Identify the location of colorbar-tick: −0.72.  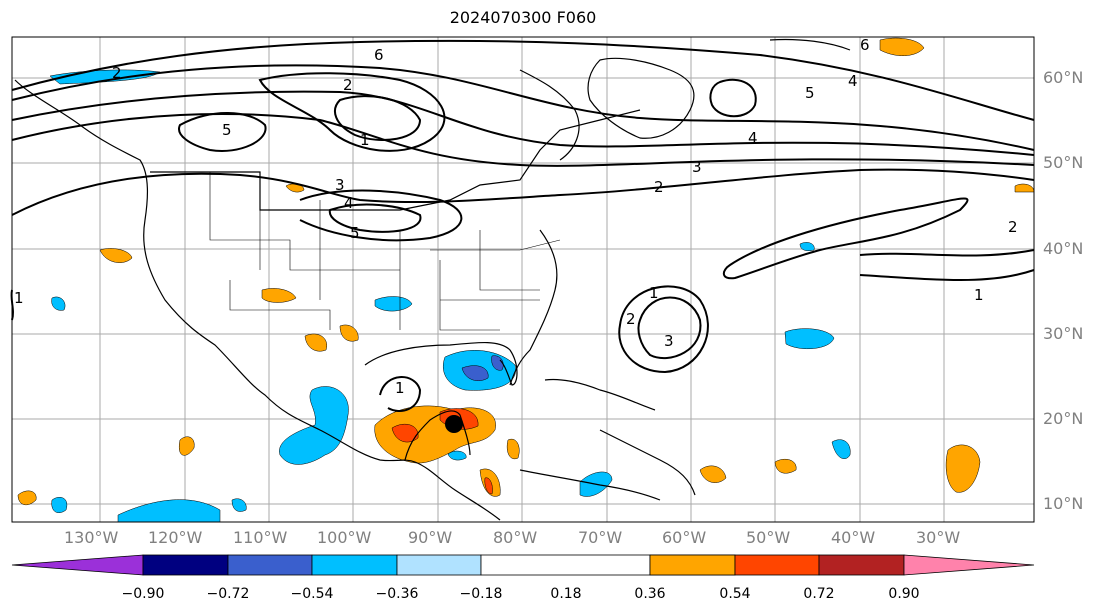
(228, 594).